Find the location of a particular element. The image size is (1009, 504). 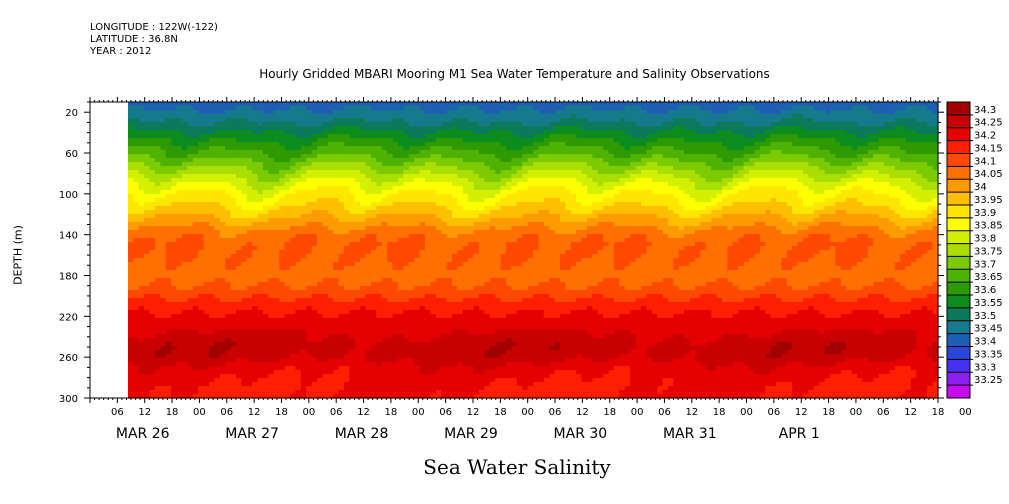

colorbar-label: 33.65 is located at coordinates (988, 277).